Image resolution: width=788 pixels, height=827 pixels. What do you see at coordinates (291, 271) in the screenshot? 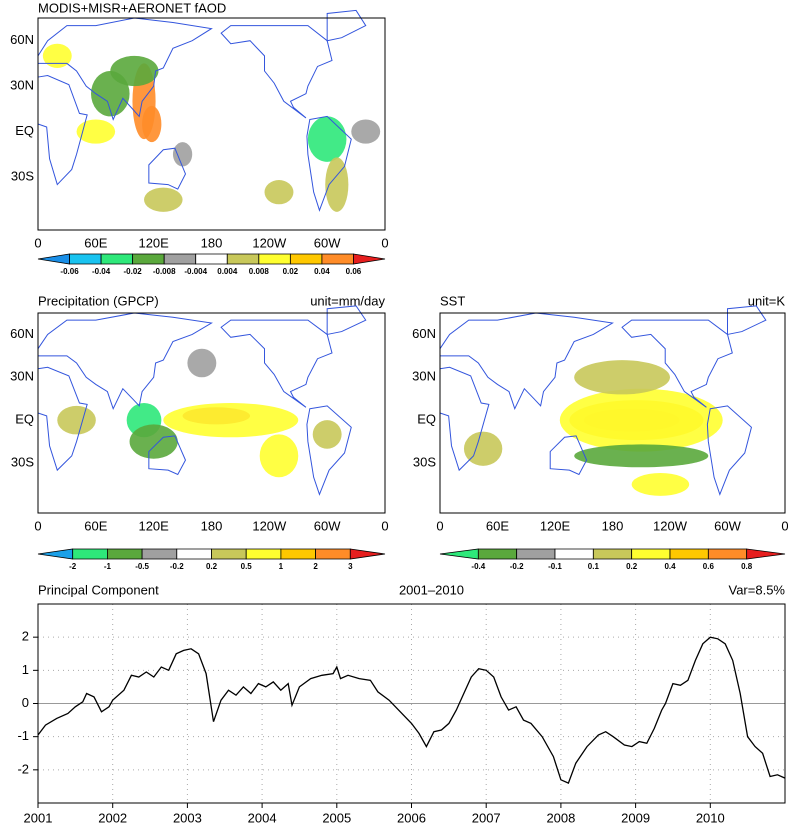
I see `colorbar-label: 0.02` at bounding box center [291, 271].